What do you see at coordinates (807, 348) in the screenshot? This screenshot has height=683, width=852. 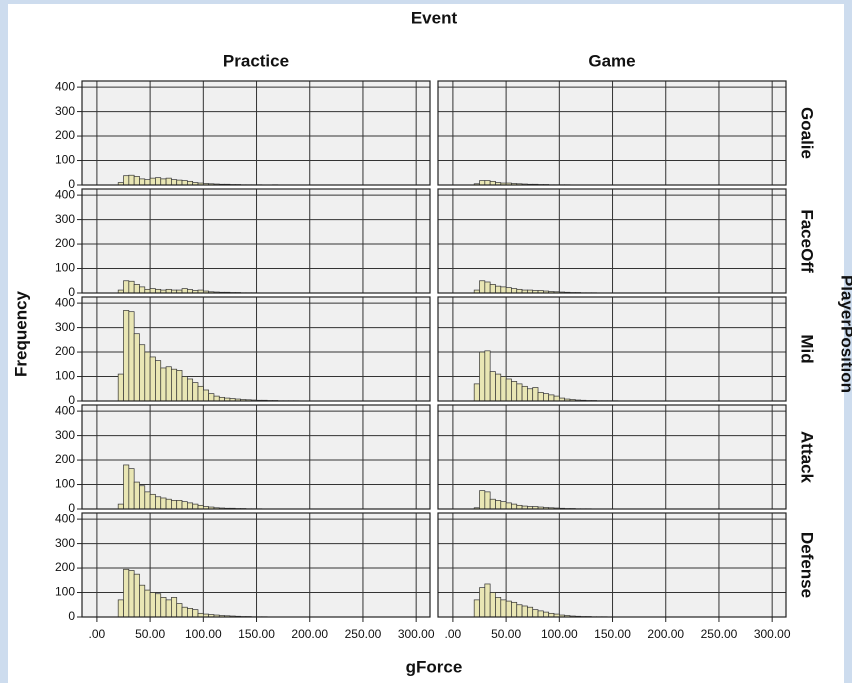 I see `row-header: Mid` at bounding box center [807, 348].